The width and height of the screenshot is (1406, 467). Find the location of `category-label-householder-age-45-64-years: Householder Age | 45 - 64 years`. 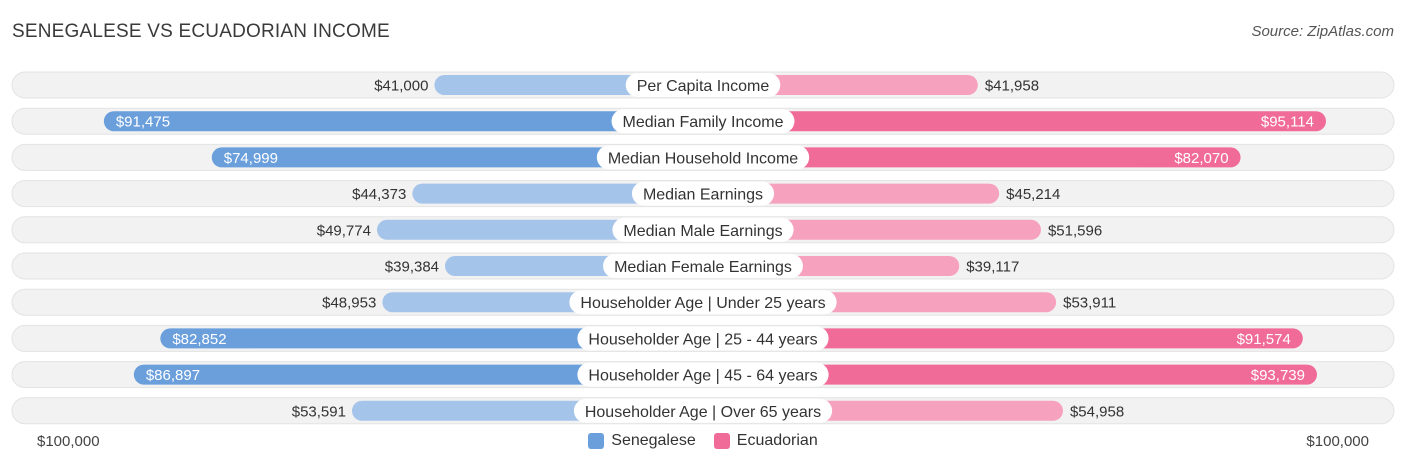

category-label-householder-age-45-64-years: Householder Age | 45 - 64 years is located at coordinates (702, 376).